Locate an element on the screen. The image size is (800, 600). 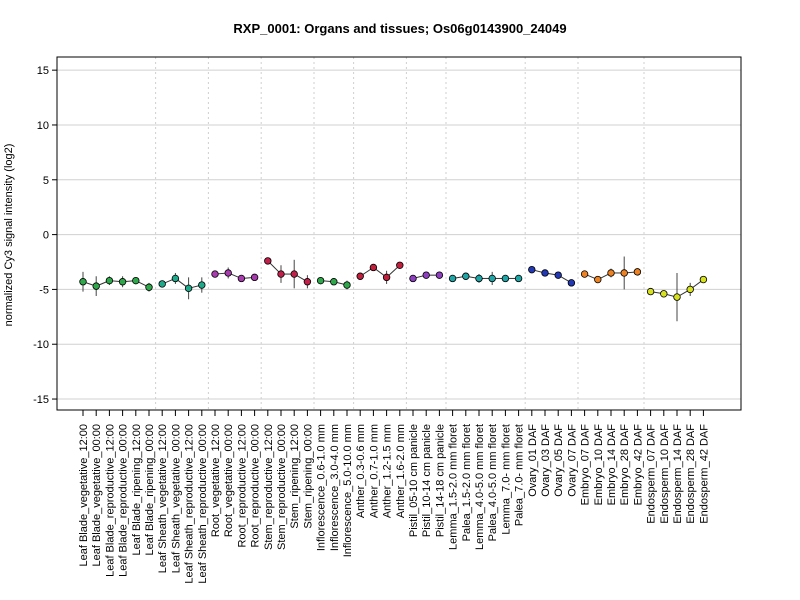
x-tick-label: Stem_ripening_12:00 is located at coordinates (295, 476).